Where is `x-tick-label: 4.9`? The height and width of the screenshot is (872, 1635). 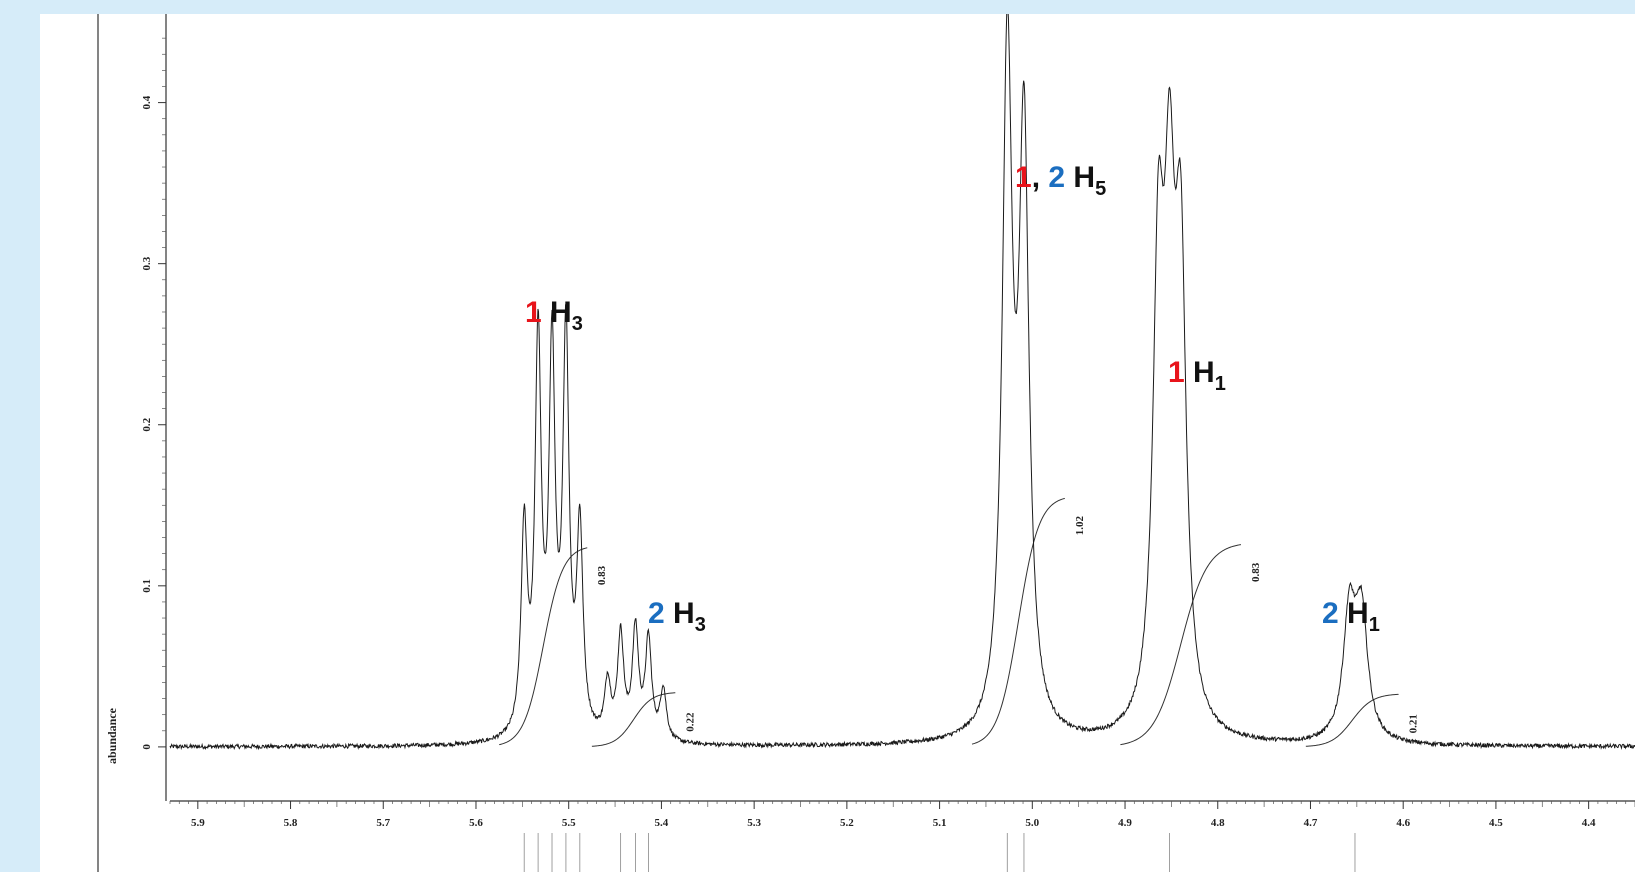
x-tick-label: 4.9 is located at coordinates (1125, 823).